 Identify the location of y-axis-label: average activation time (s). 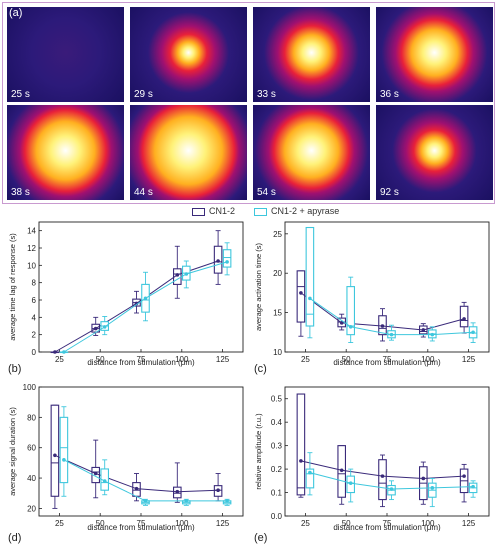
(258, 287).